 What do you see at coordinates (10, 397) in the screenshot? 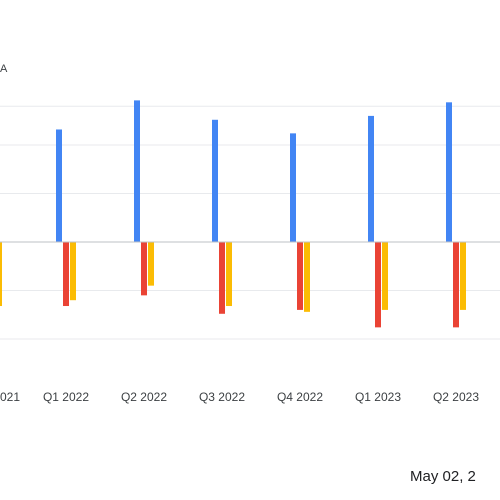
I see `x-tick-label: 021` at bounding box center [10, 397].